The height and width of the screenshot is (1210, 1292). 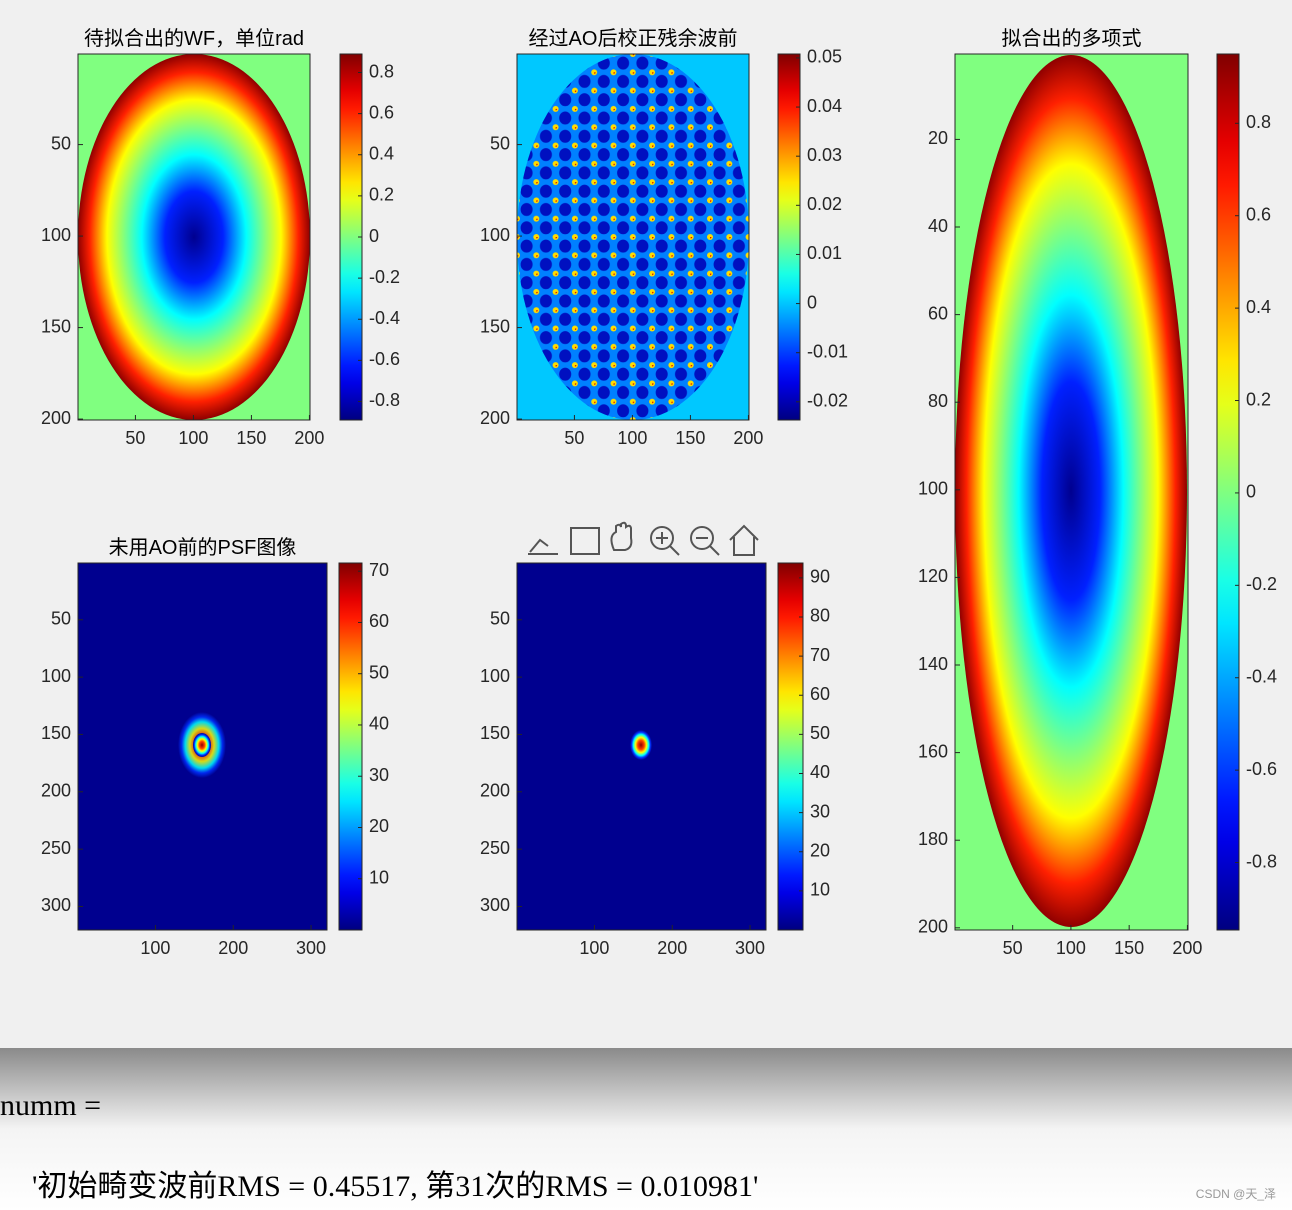 I want to click on y-tick-label: 80, so click(x=938, y=401).